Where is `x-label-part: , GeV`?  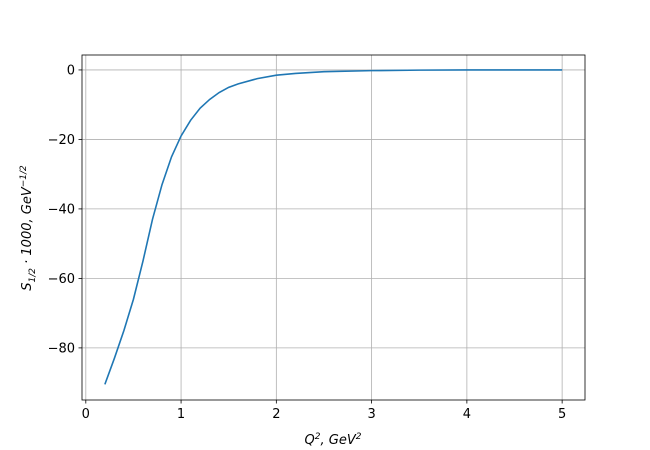 x-label-part: , GeV is located at coordinates (339, 440).